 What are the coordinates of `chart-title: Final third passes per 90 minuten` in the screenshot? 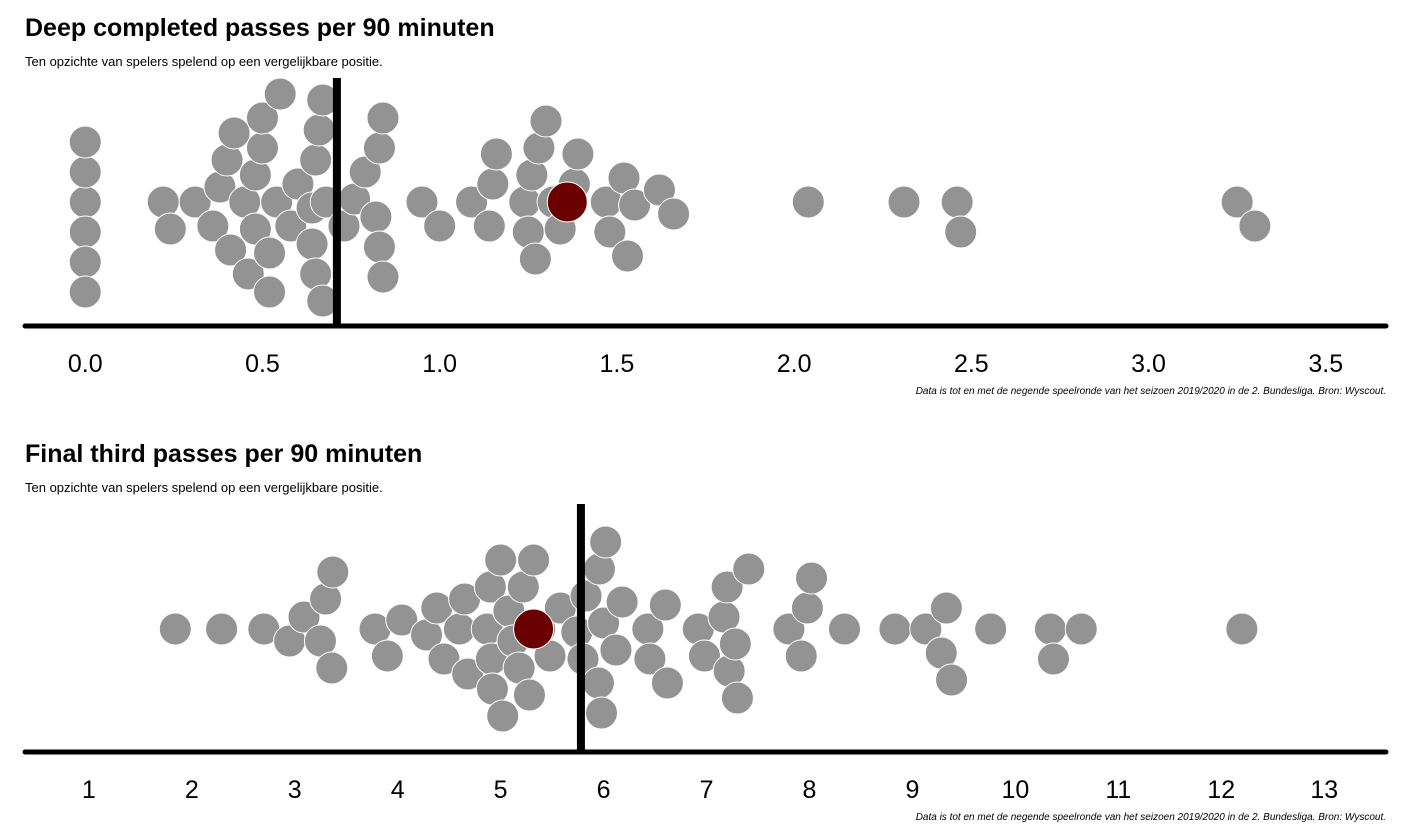 It's located at (224, 454).